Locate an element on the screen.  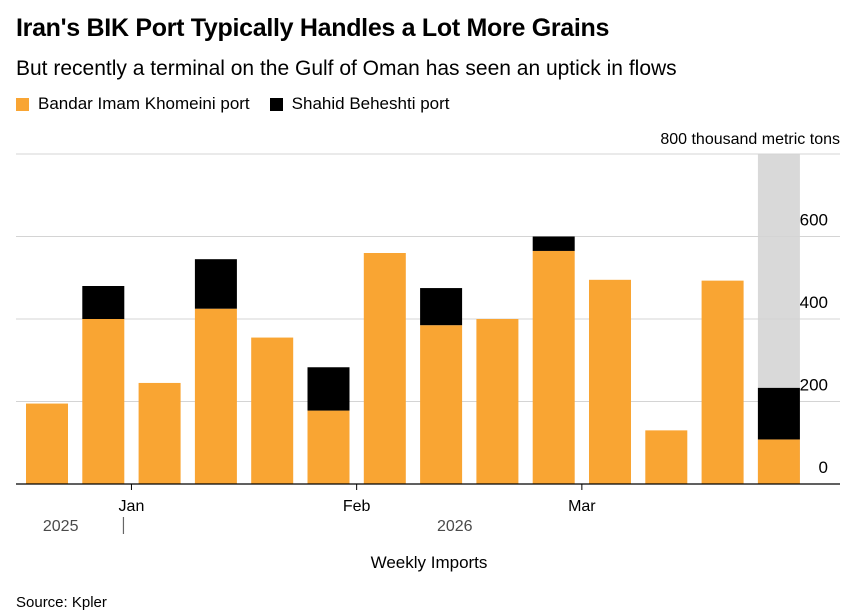
legend-swatch-shahid is located at coordinates (276, 104).